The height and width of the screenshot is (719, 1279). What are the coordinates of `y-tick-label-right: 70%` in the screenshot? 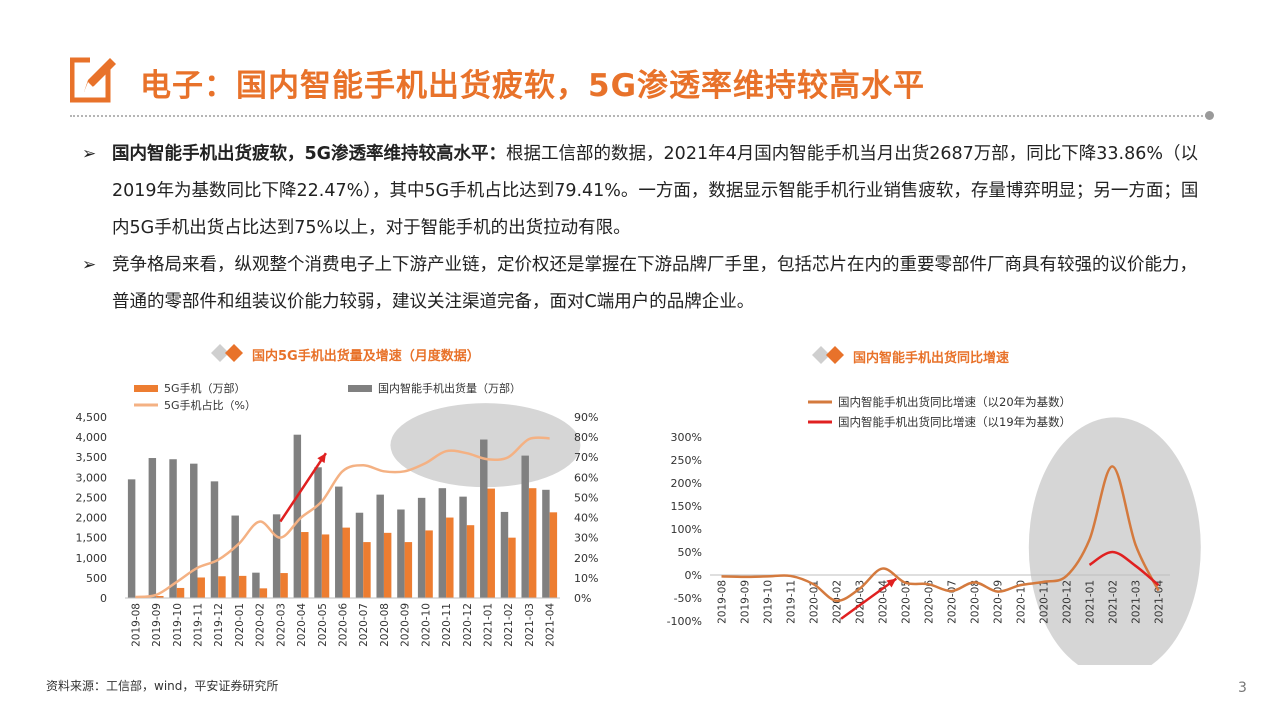 It's located at (586, 457).